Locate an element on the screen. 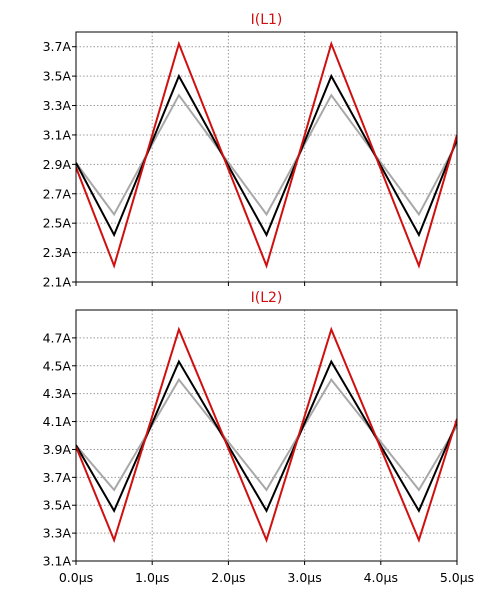 The width and height of the screenshot is (501, 609). panel-title: I(L1) is located at coordinates (267, 20).